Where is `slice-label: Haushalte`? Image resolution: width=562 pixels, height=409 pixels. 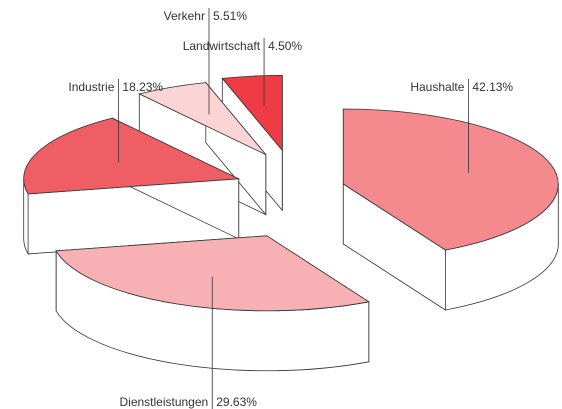 slice-label: Haushalte is located at coordinates (437, 87).